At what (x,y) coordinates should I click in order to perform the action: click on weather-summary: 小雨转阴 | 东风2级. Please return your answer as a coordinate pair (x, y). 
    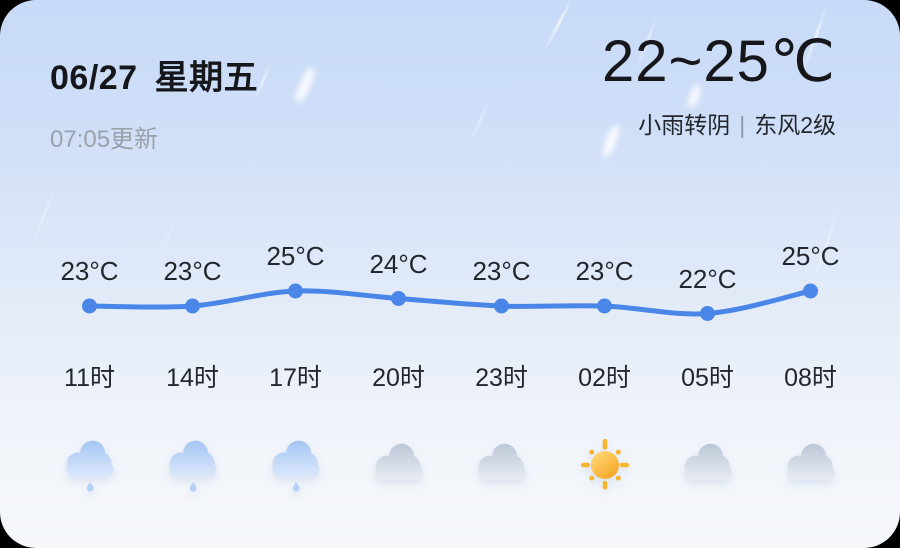
    Looking at the image, I should click on (719, 123).